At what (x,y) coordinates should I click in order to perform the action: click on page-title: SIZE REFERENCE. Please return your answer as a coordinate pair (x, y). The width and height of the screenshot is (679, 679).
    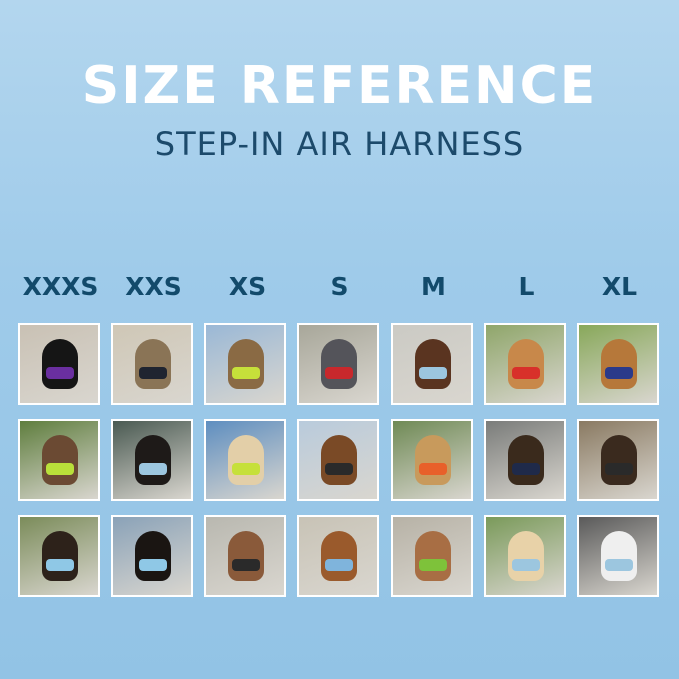
    Looking at the image, I should click on (339, 86).